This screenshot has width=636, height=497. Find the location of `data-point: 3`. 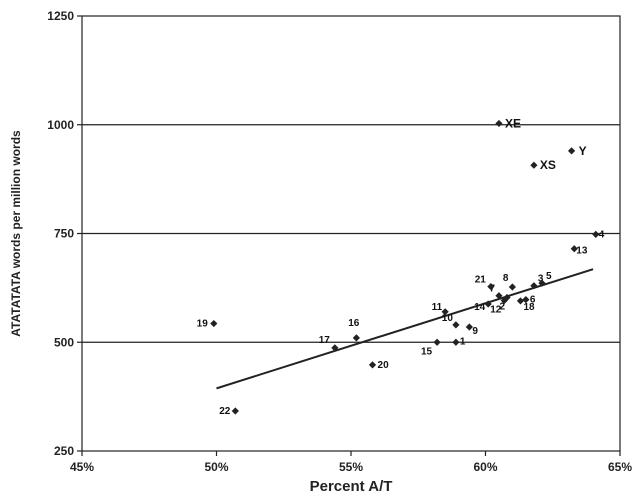

data-point: 3 is located at coordinates (537, 282).